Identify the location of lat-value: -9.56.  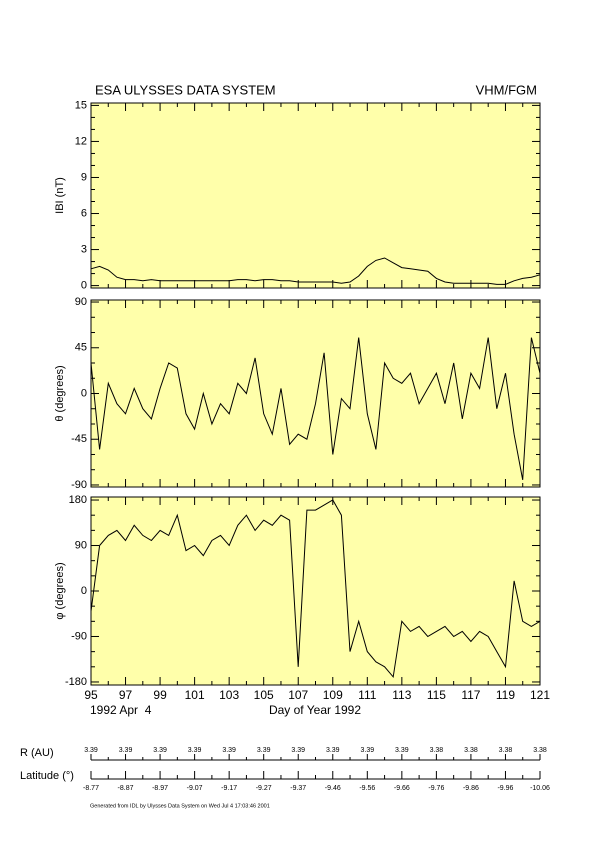
(367, 788).